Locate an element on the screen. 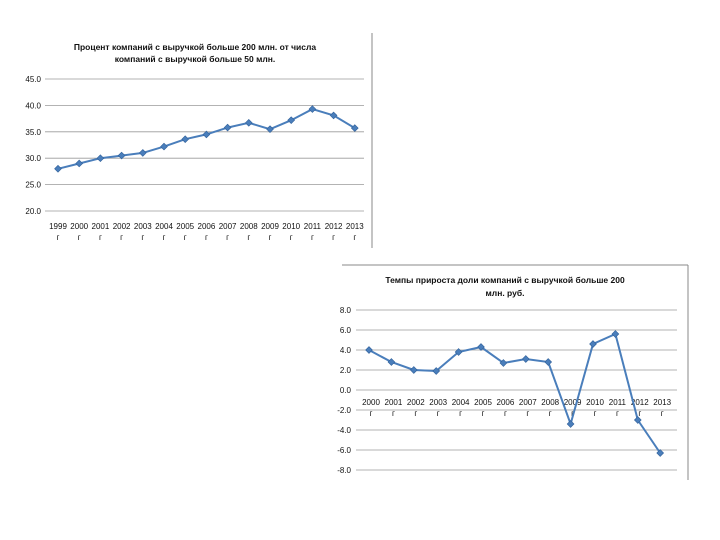  chart2-x-tick-label: 2002 is located at coordinates (416, 402).